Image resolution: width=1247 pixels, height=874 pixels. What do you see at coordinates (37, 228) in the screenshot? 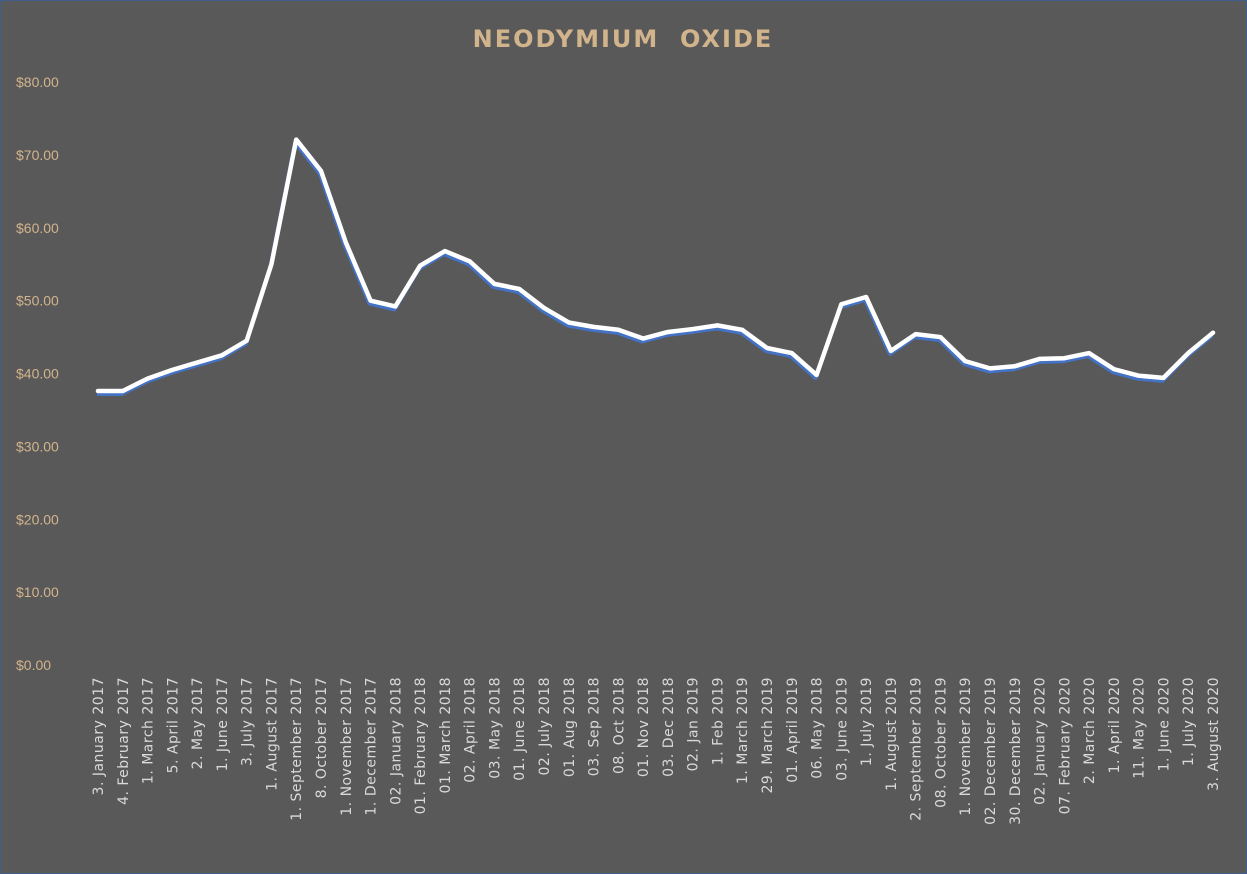
I see `y-tick-label: $60.00` at bounding box center [37, 228].